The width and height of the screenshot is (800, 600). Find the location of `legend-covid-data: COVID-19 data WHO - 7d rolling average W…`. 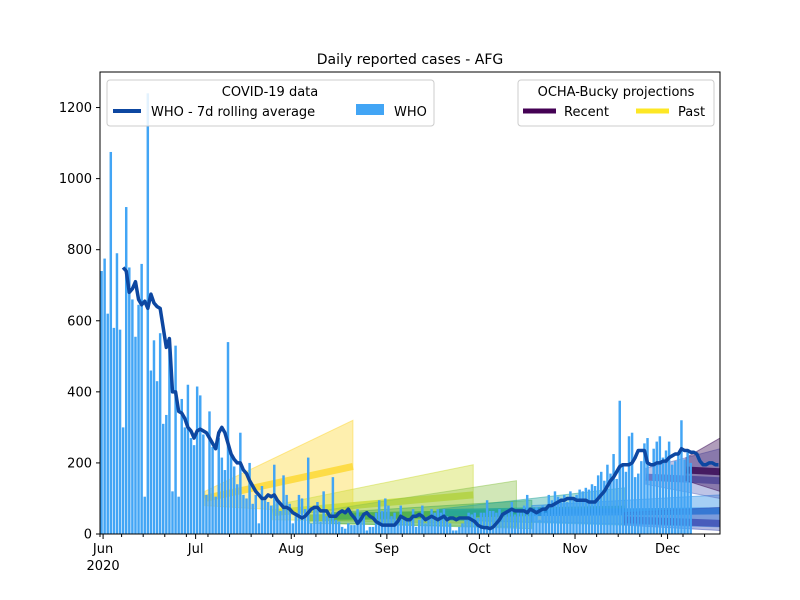

legend-covid-data: COVID-19 data WHO - 7d rolling average W… is located at coordinates (270, 103).